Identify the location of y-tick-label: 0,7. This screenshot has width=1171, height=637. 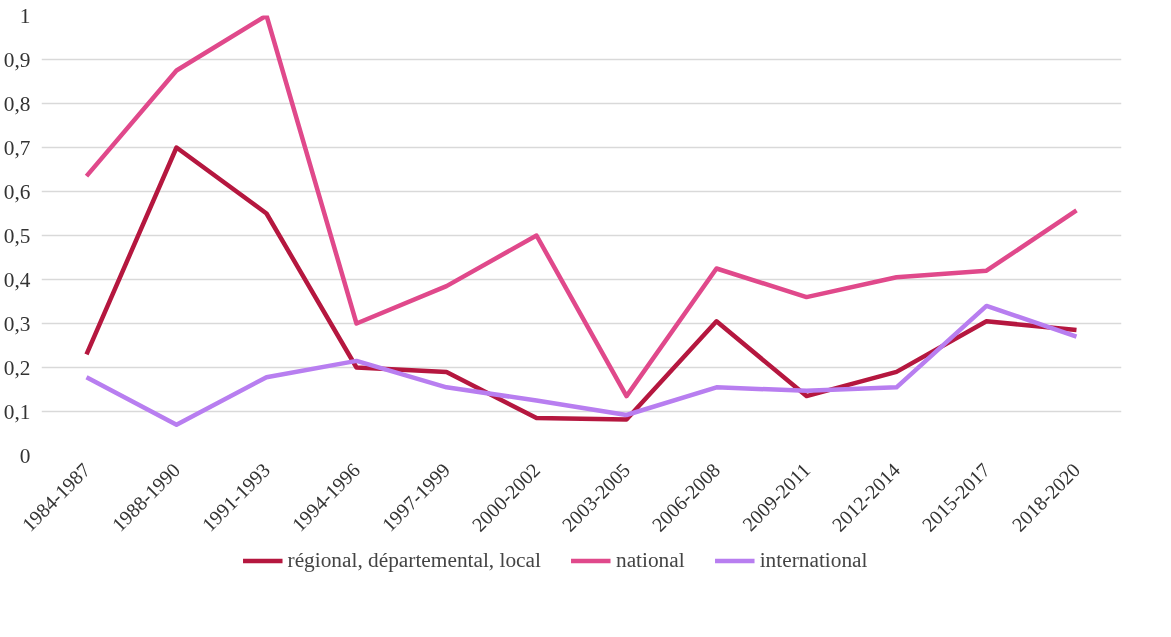
(17, 147).